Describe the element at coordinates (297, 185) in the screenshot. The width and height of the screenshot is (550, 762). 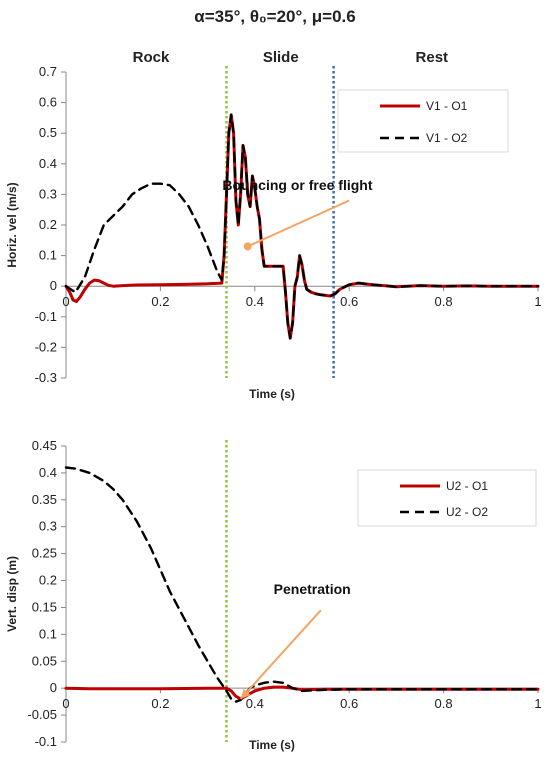
I see `annotation-text: Bouncing or free flight` at that location.